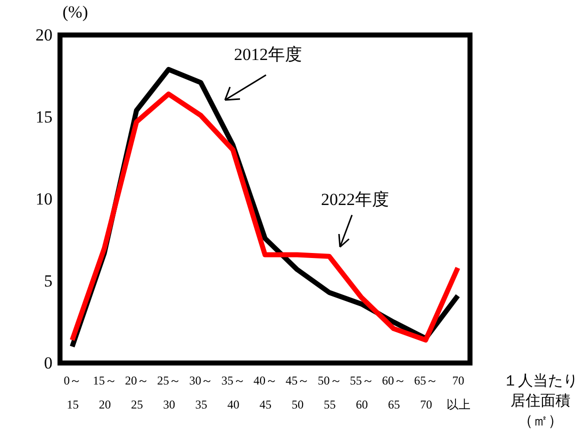  Describe the element at coordinates (48, 363) in the screenshot. I see `y-tick-label: 0` at that location.